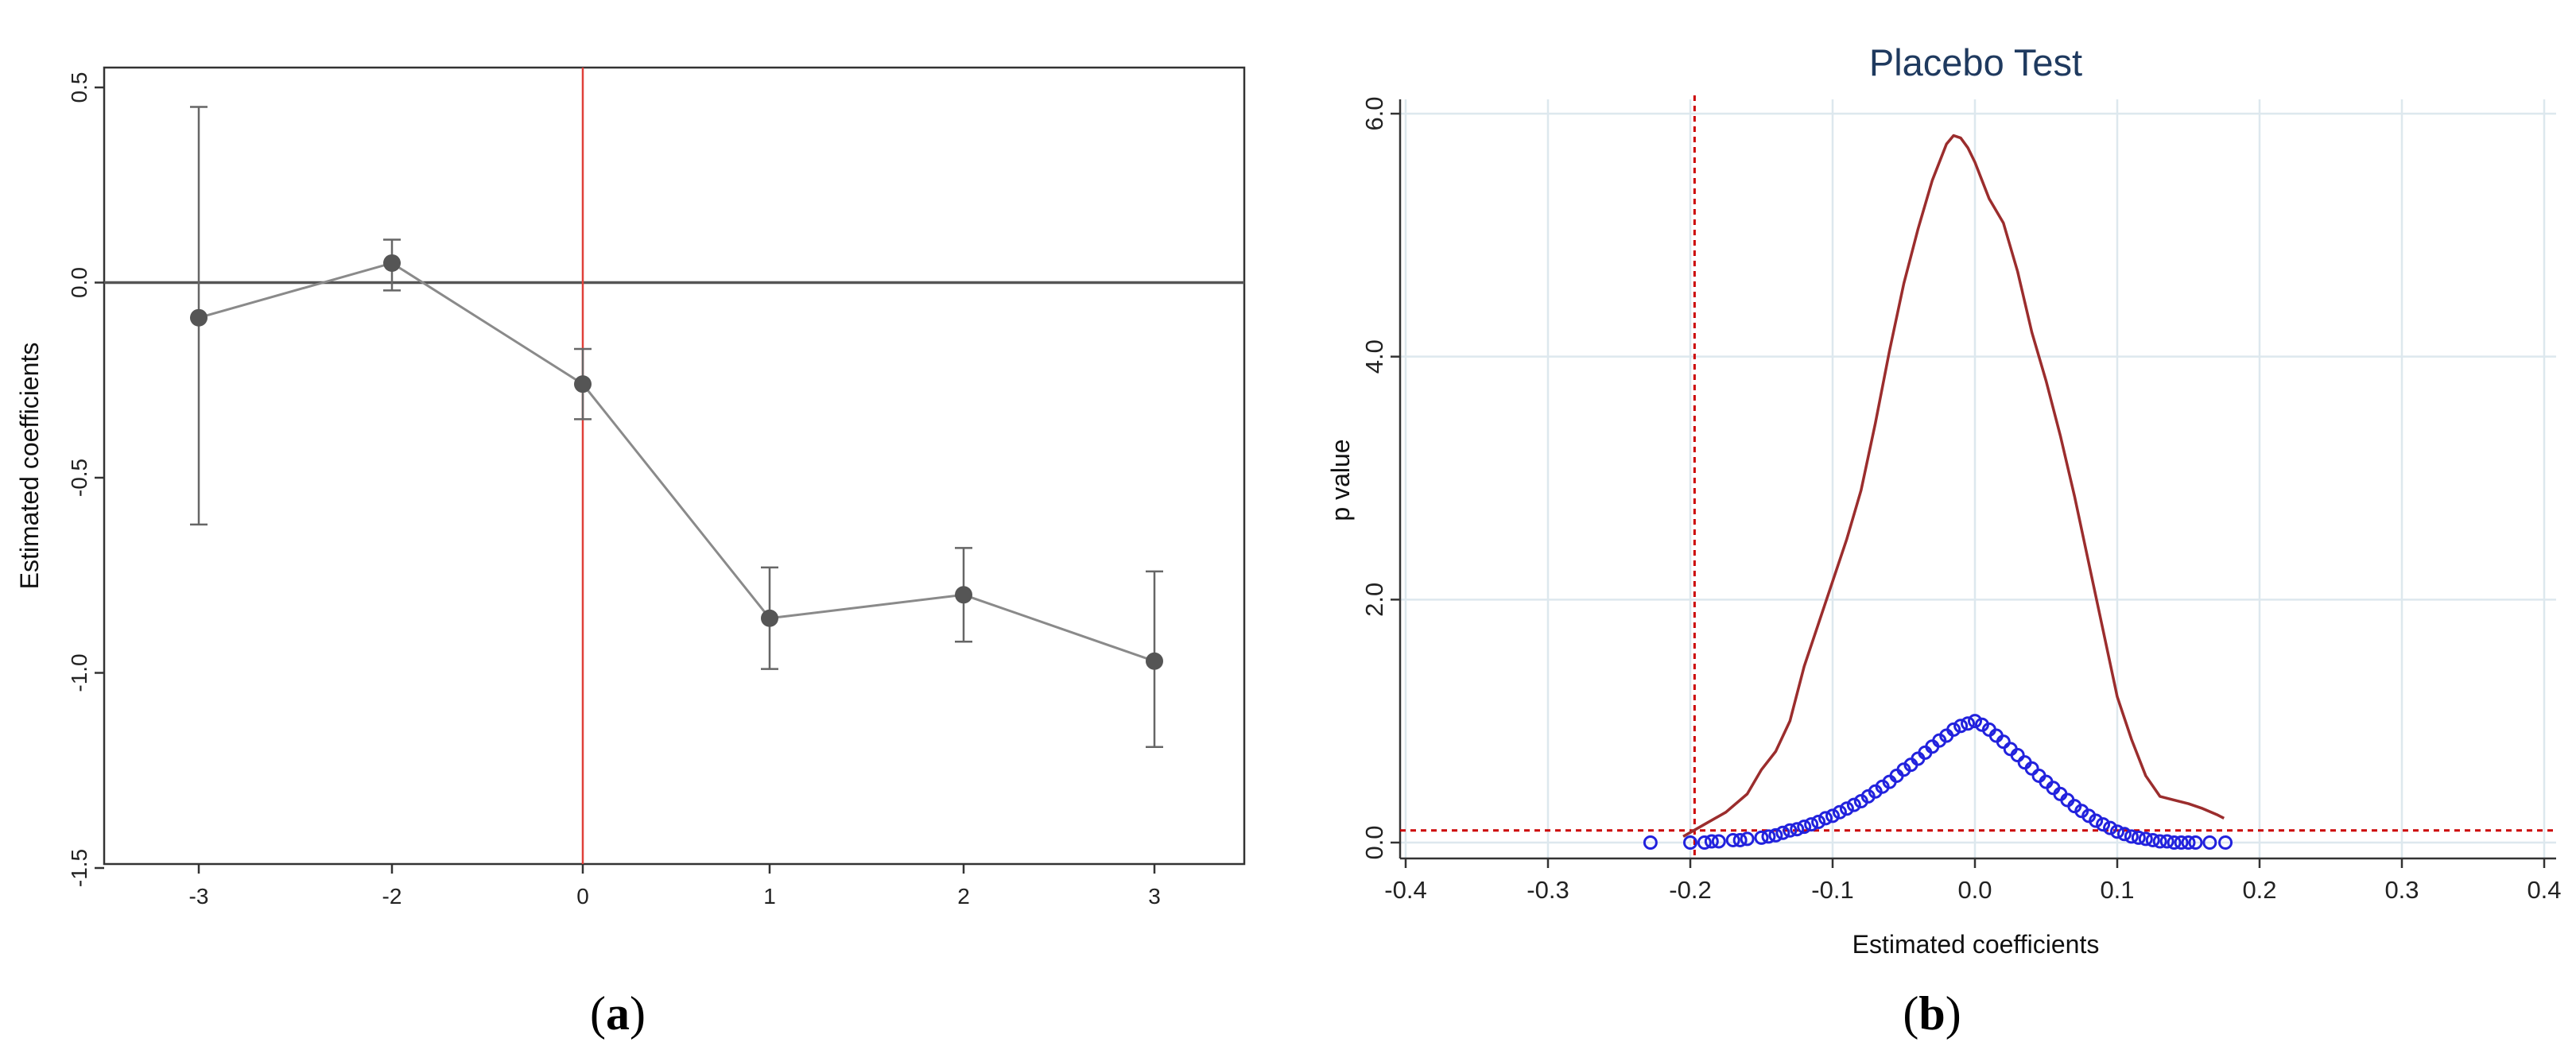 This screenshot has height=1054, width=2576. Describe the element at coordinates (1976, 62) in the screenshot. I see `panel-b-title: Placebo Test` at that location.